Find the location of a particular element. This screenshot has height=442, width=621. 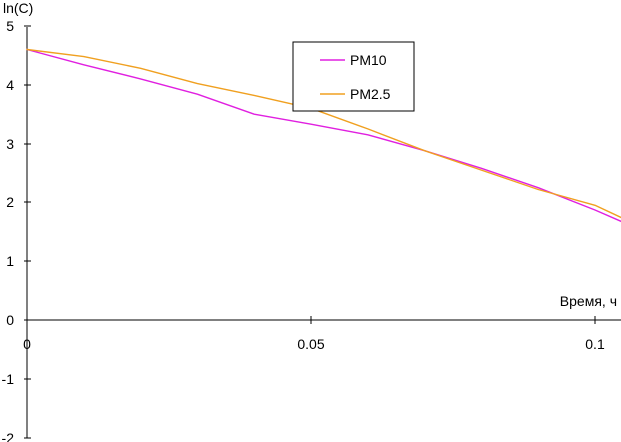

x-tick-label: 0 is located at coordinates (27, 344).